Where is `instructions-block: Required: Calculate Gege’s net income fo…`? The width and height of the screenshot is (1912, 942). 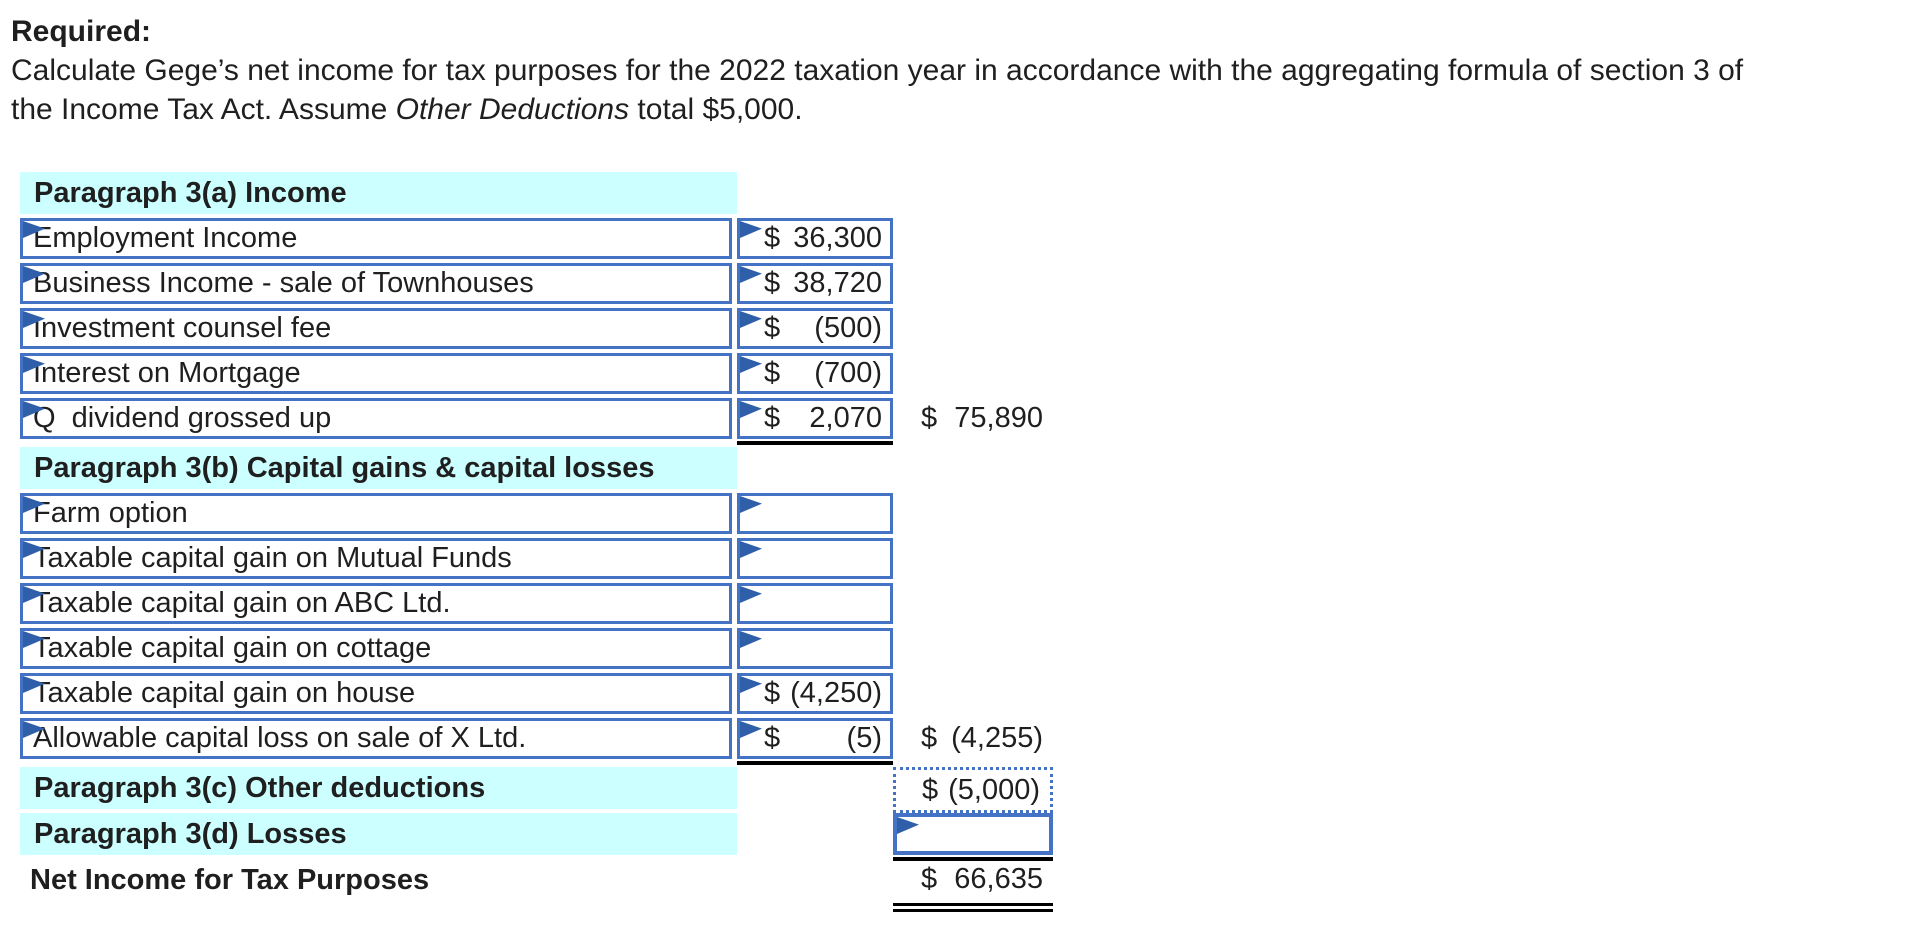
instructions-block: Required: Calculate Gege’s net income fo… is located at coordinates (958, 70).